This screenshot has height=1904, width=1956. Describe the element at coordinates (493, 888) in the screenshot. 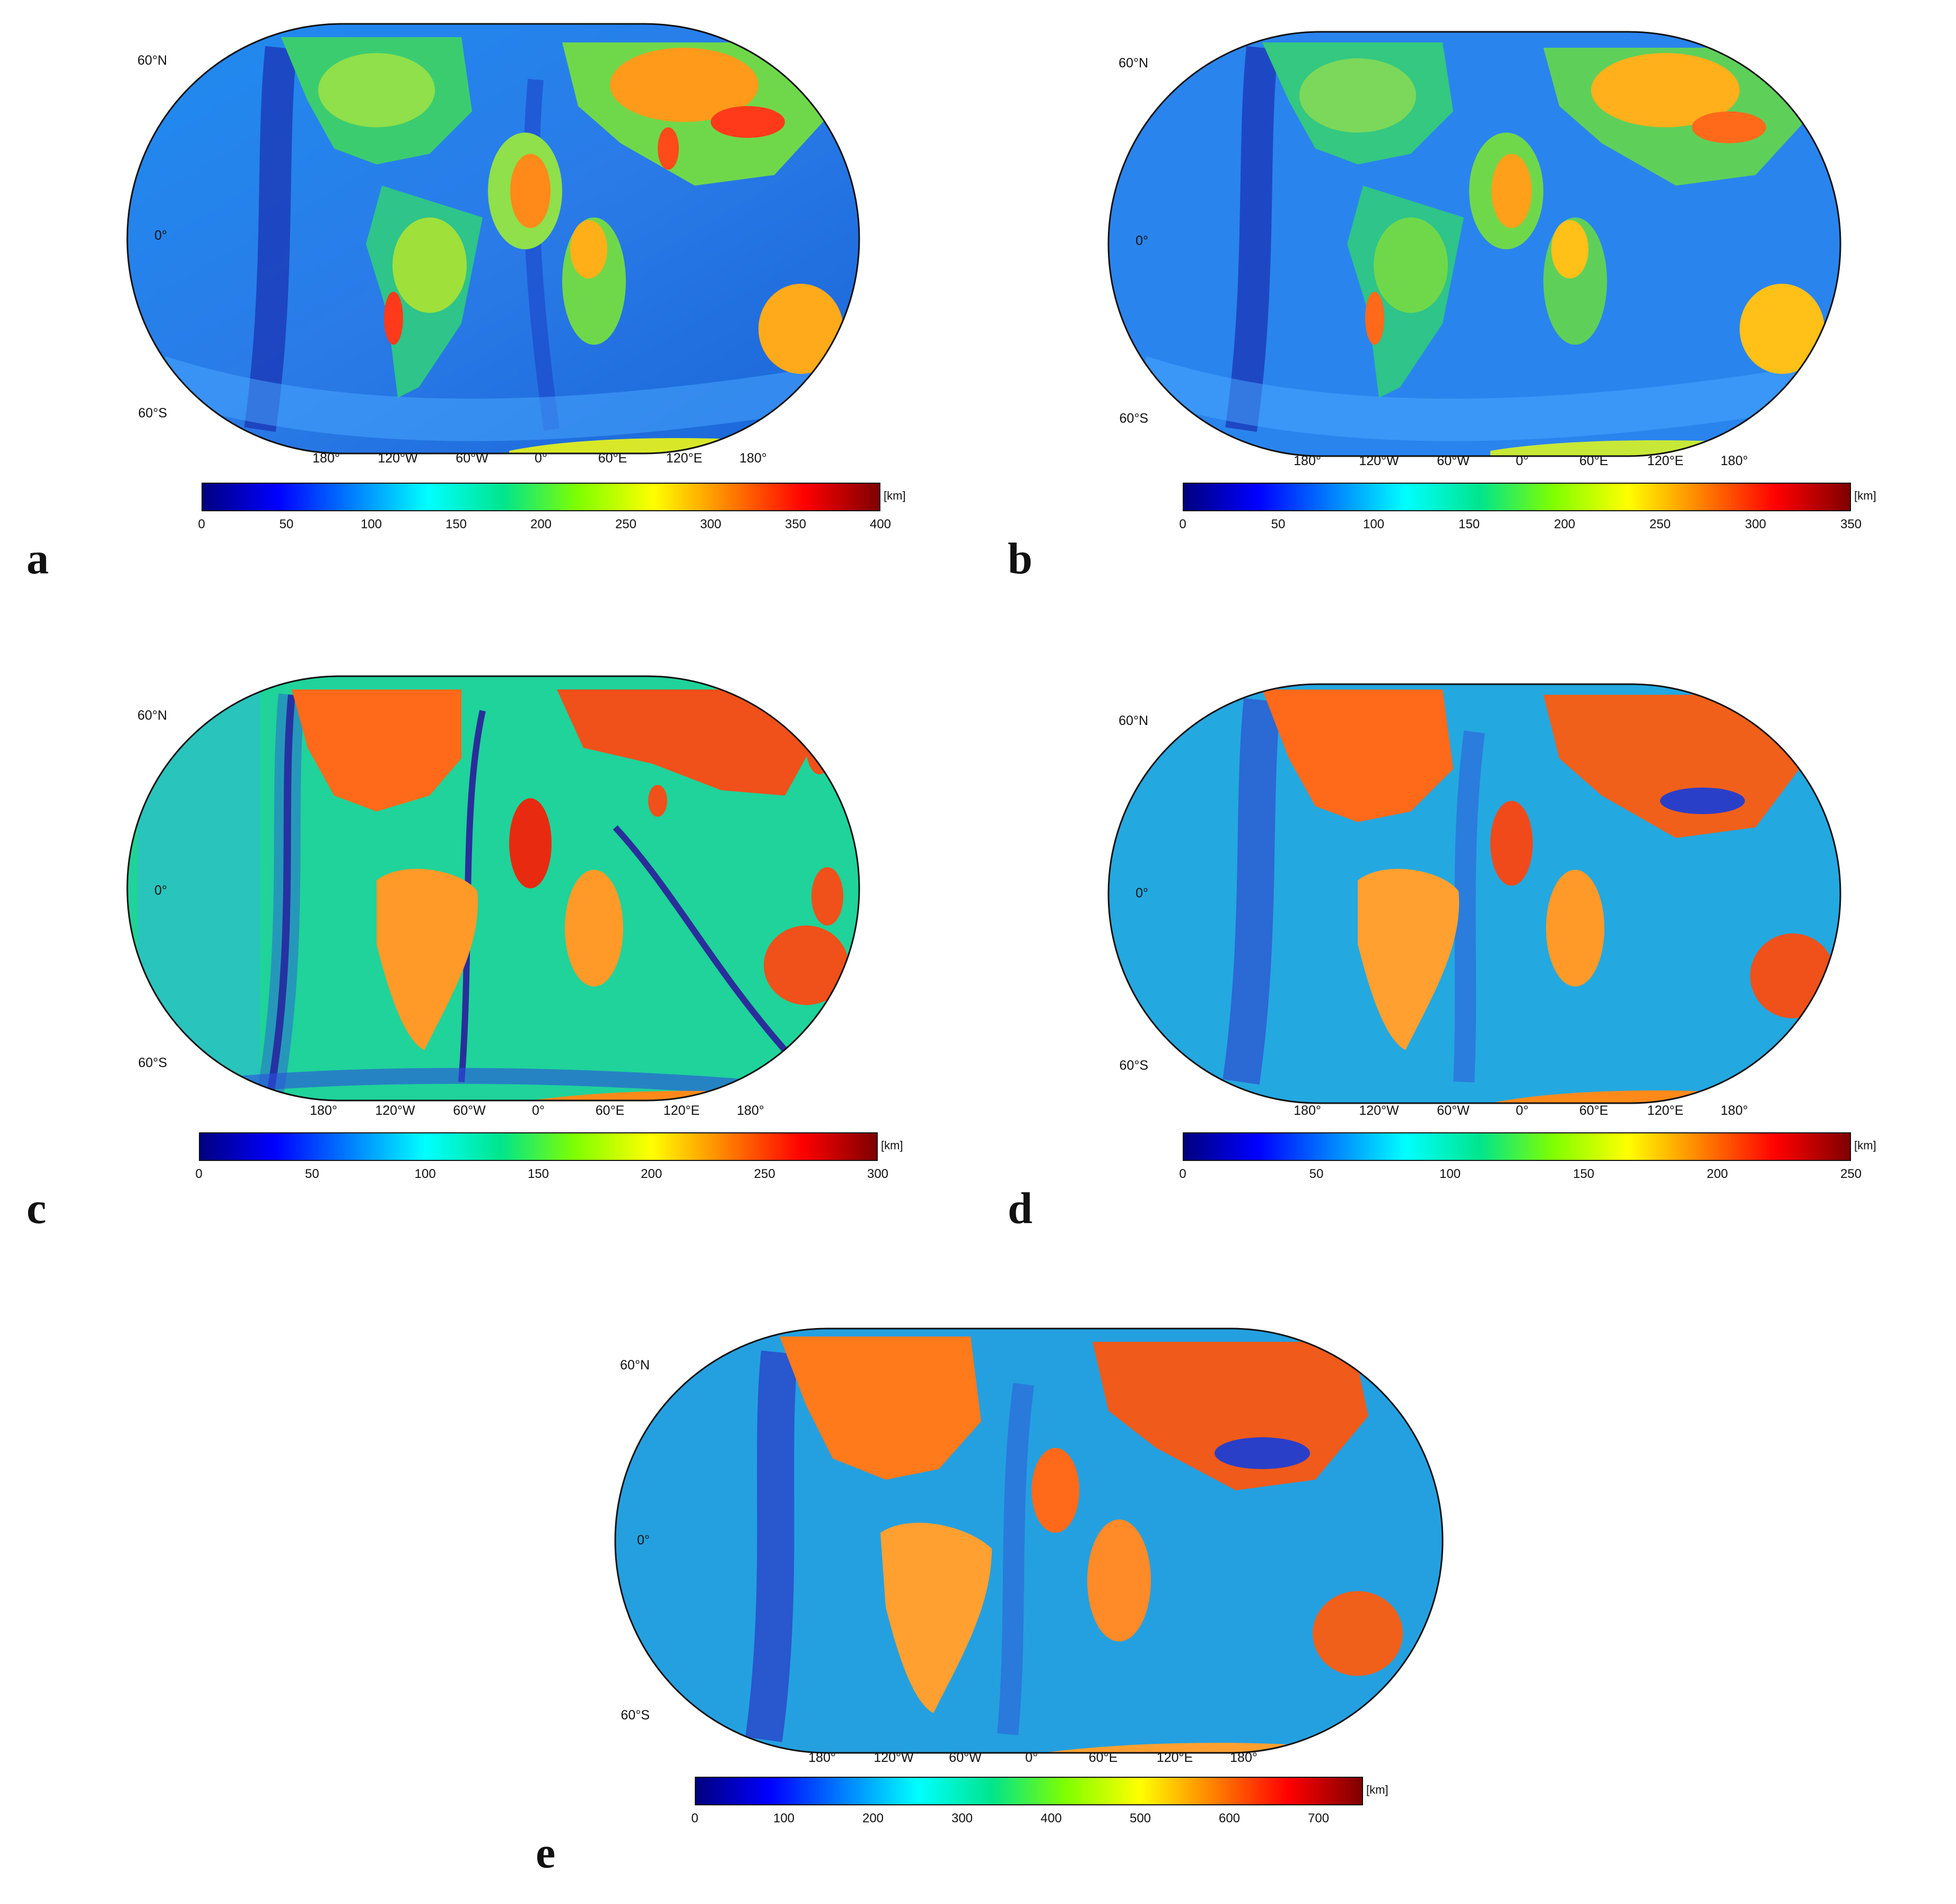

I see `world-map-c` at that location.